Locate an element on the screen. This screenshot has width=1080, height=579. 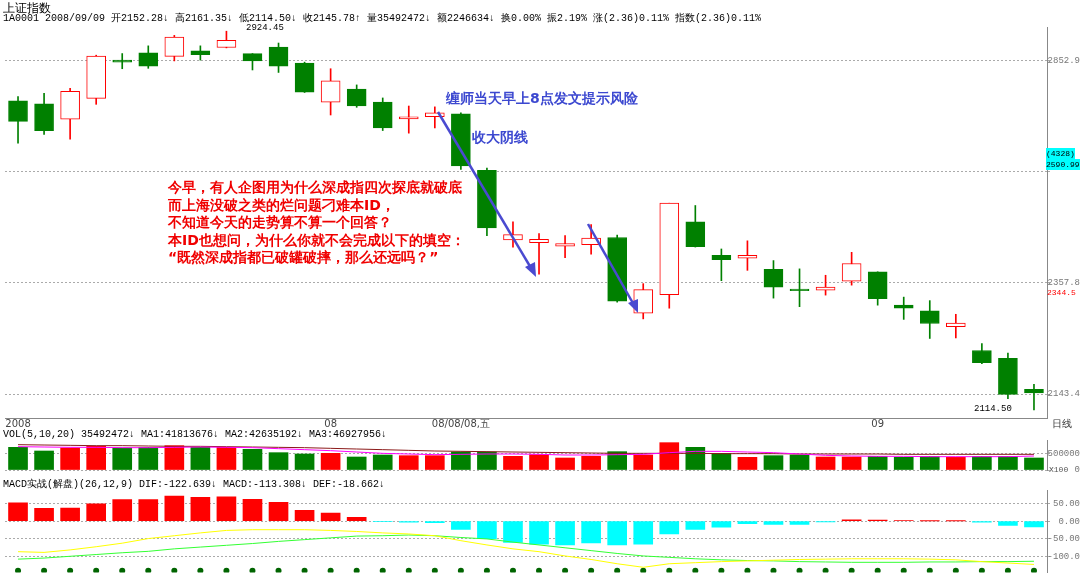
y-tick-label: 50.00 is located at coordinates (1066, 503).